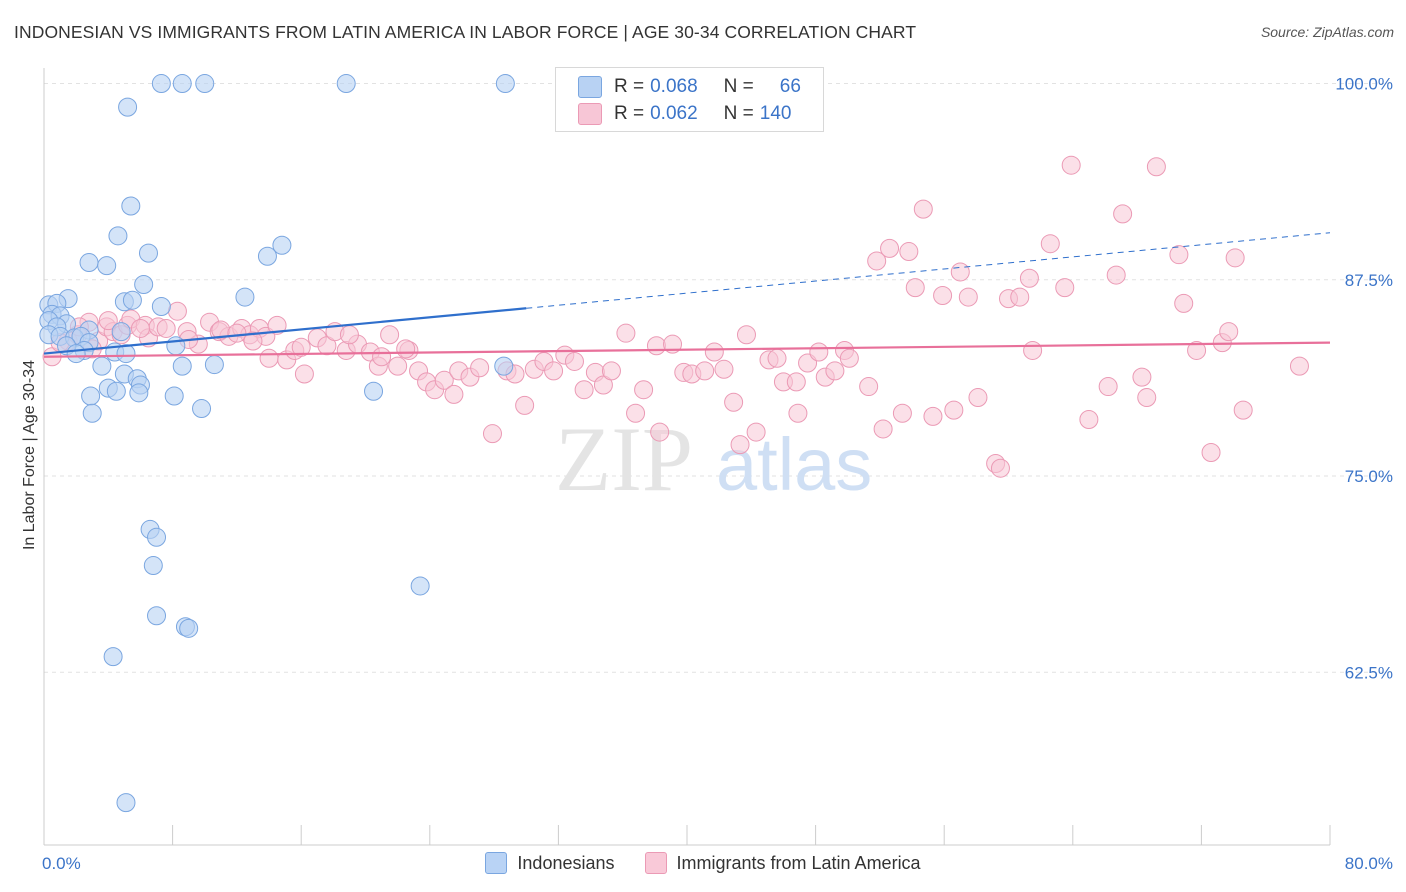 The width and height of the screenshot is (1406, 892). I want to click on stats-legend: R = 0.068 N = 66 R = 0.062 N = 140, so click(689, 99).